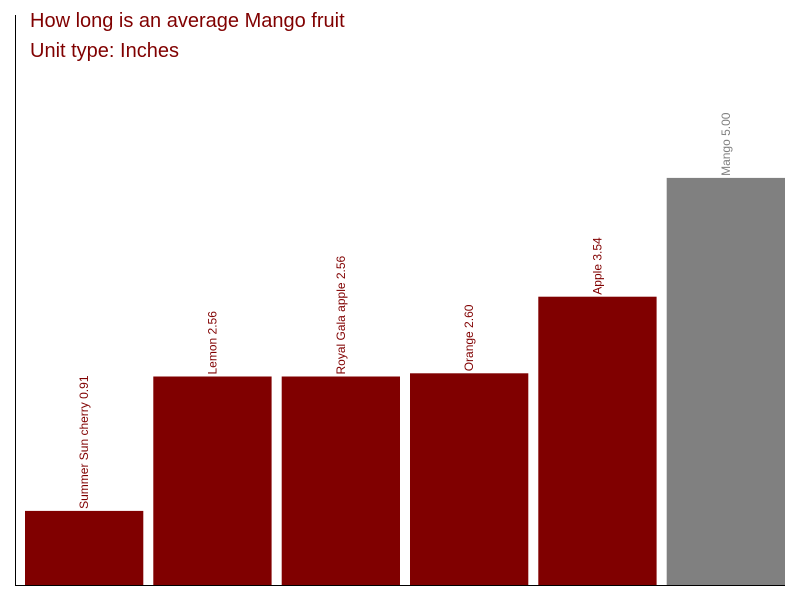 This screenshot has width=800, height=600. What do you see at coordinates (469, 479) in the screenshot?
I see `bar-orange` at bounding box center [469, 479].